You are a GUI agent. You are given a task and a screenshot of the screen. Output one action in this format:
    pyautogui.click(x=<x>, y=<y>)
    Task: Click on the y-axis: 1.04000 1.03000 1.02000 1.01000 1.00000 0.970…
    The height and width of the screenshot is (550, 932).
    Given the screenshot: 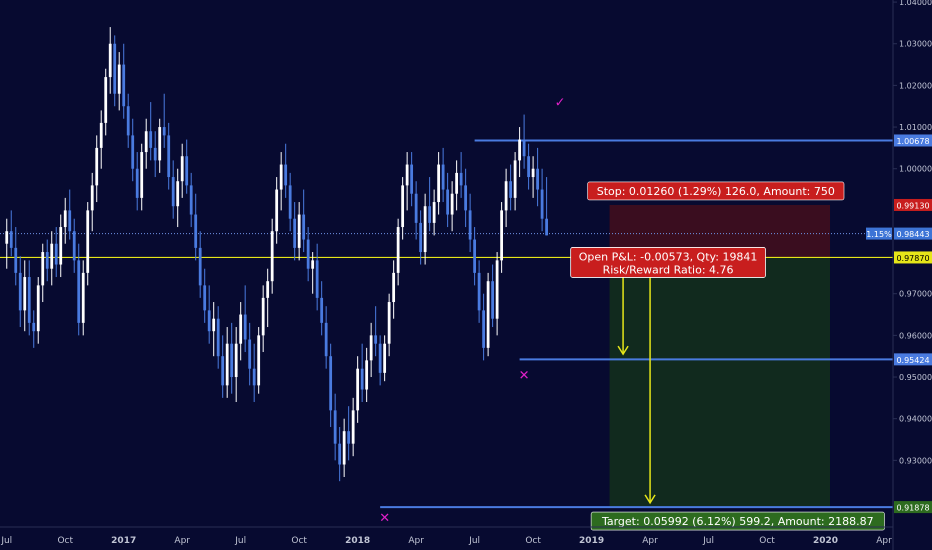 What is the action you would take?
    pyautogui.click(x=912, y=232)
    